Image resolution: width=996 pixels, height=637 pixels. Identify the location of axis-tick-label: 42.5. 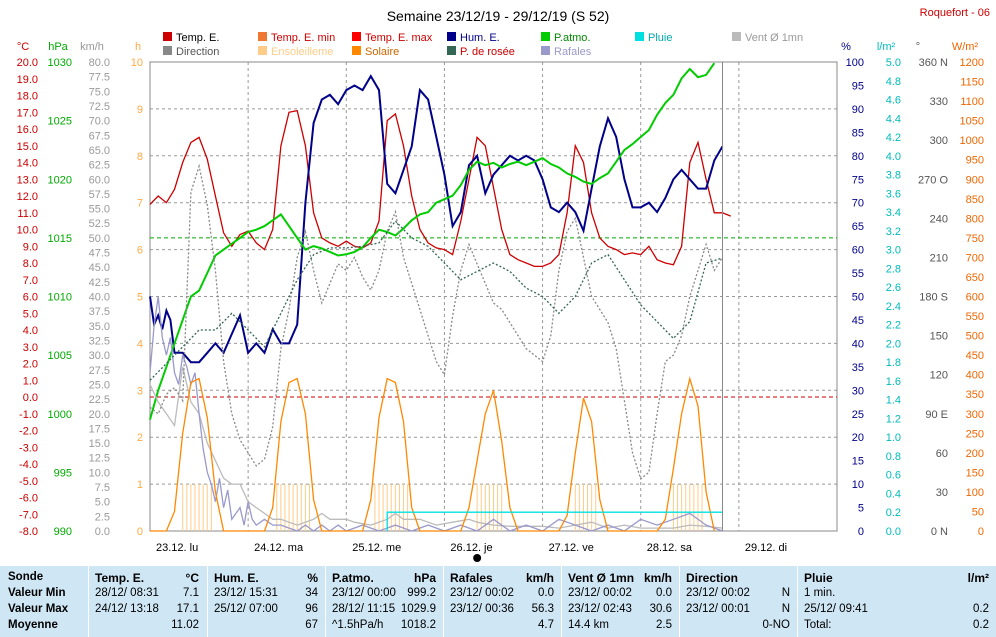
(99, 283).